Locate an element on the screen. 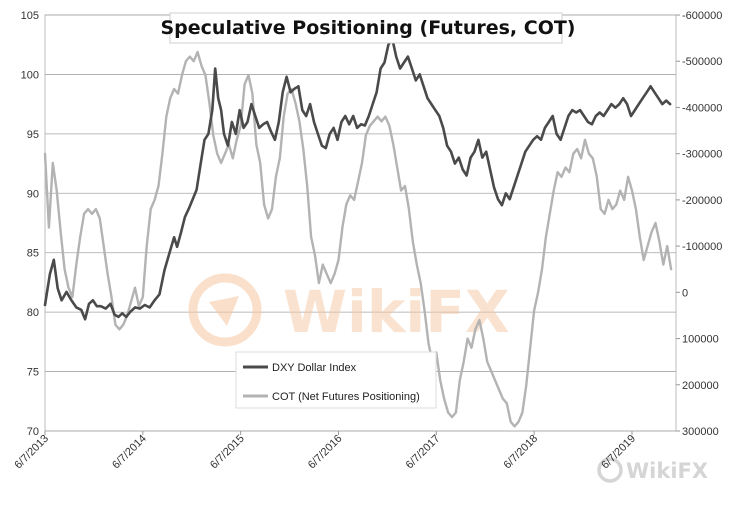 This screenshot has height=506, width=736. y-right-tick-label: 200000 is located at coordinates (700, 386).